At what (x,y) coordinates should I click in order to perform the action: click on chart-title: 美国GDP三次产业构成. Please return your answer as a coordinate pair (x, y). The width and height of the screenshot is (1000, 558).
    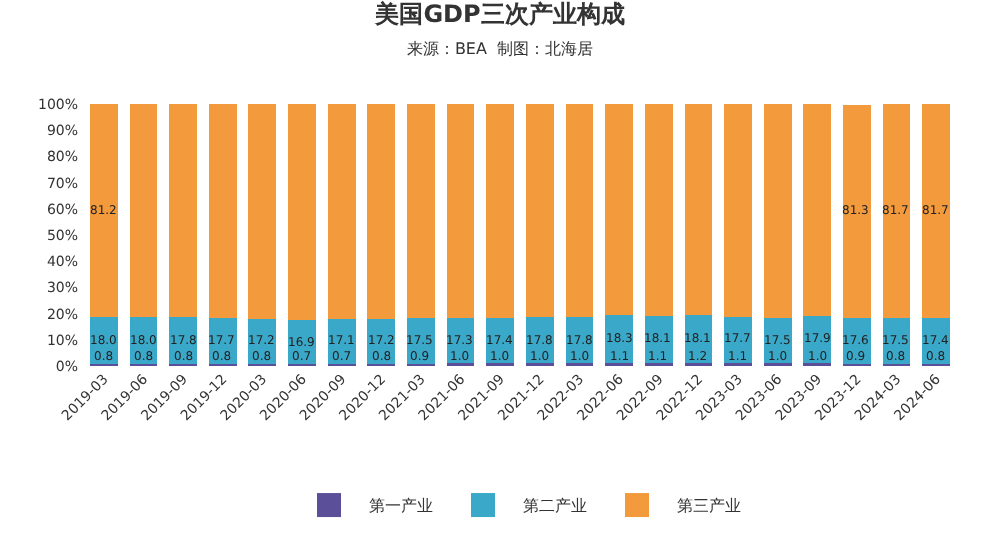
    Looking at the image, I should click on (499, 14).